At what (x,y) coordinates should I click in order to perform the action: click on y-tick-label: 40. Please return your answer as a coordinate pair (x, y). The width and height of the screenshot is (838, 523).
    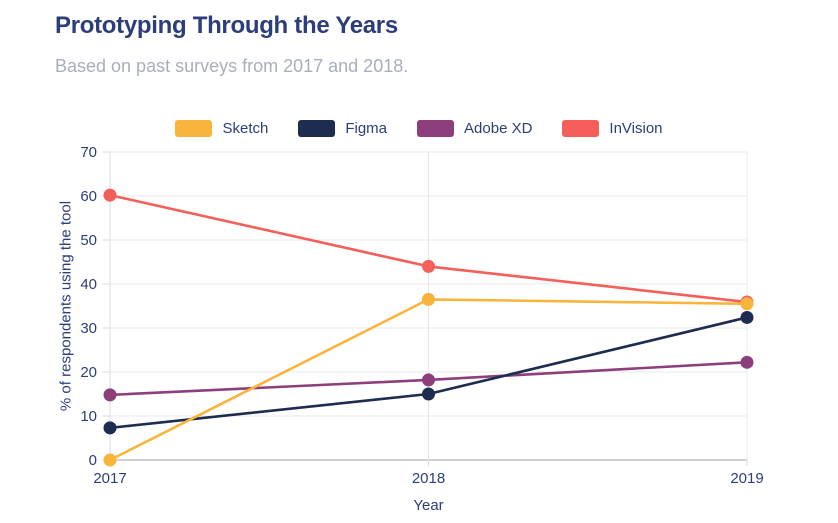
    Looking at the image, I should click on (88, 284).